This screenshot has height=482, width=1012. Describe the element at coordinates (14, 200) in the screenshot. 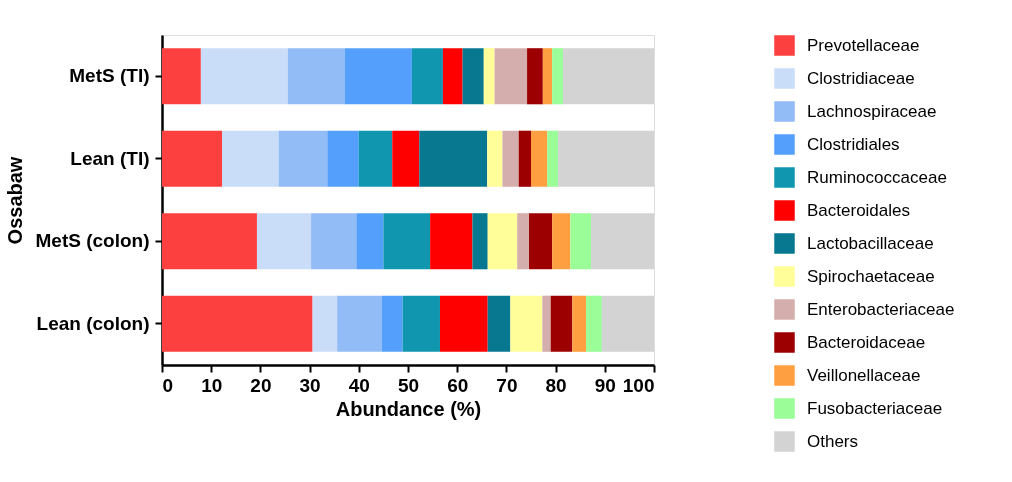

I see `y-axis-title: Ossabaw` at that location.